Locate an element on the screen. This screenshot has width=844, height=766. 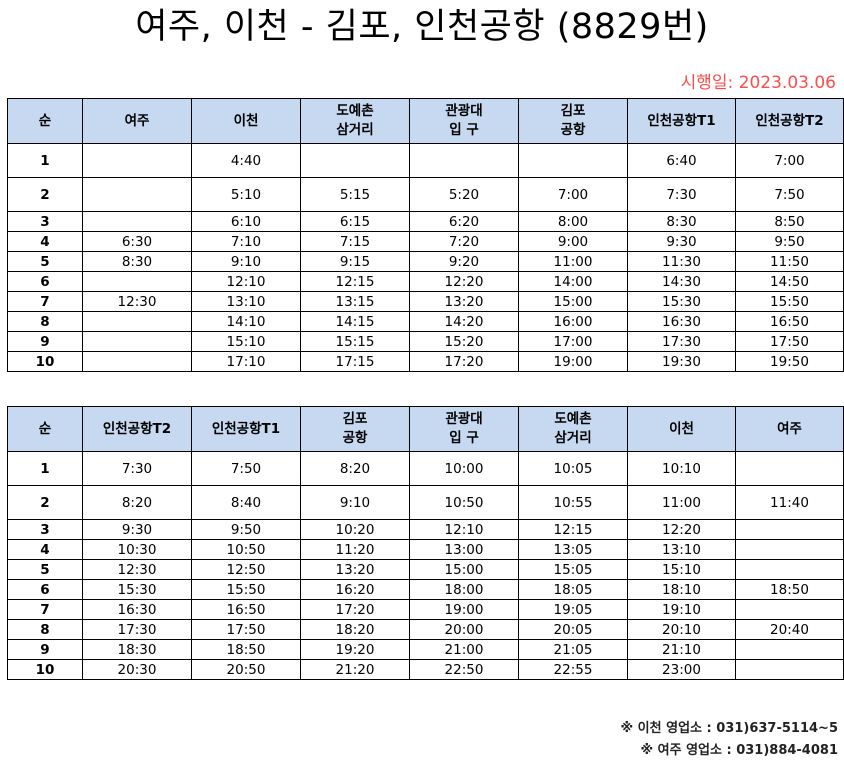
time-cell: 14:50 is located at coordinates (789, 281).